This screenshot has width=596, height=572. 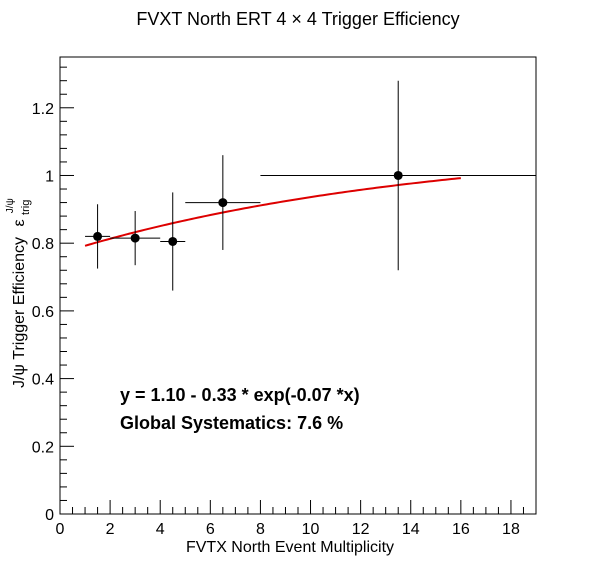 I want to click on y-tick-label: 0, so click(x=49, y=515).